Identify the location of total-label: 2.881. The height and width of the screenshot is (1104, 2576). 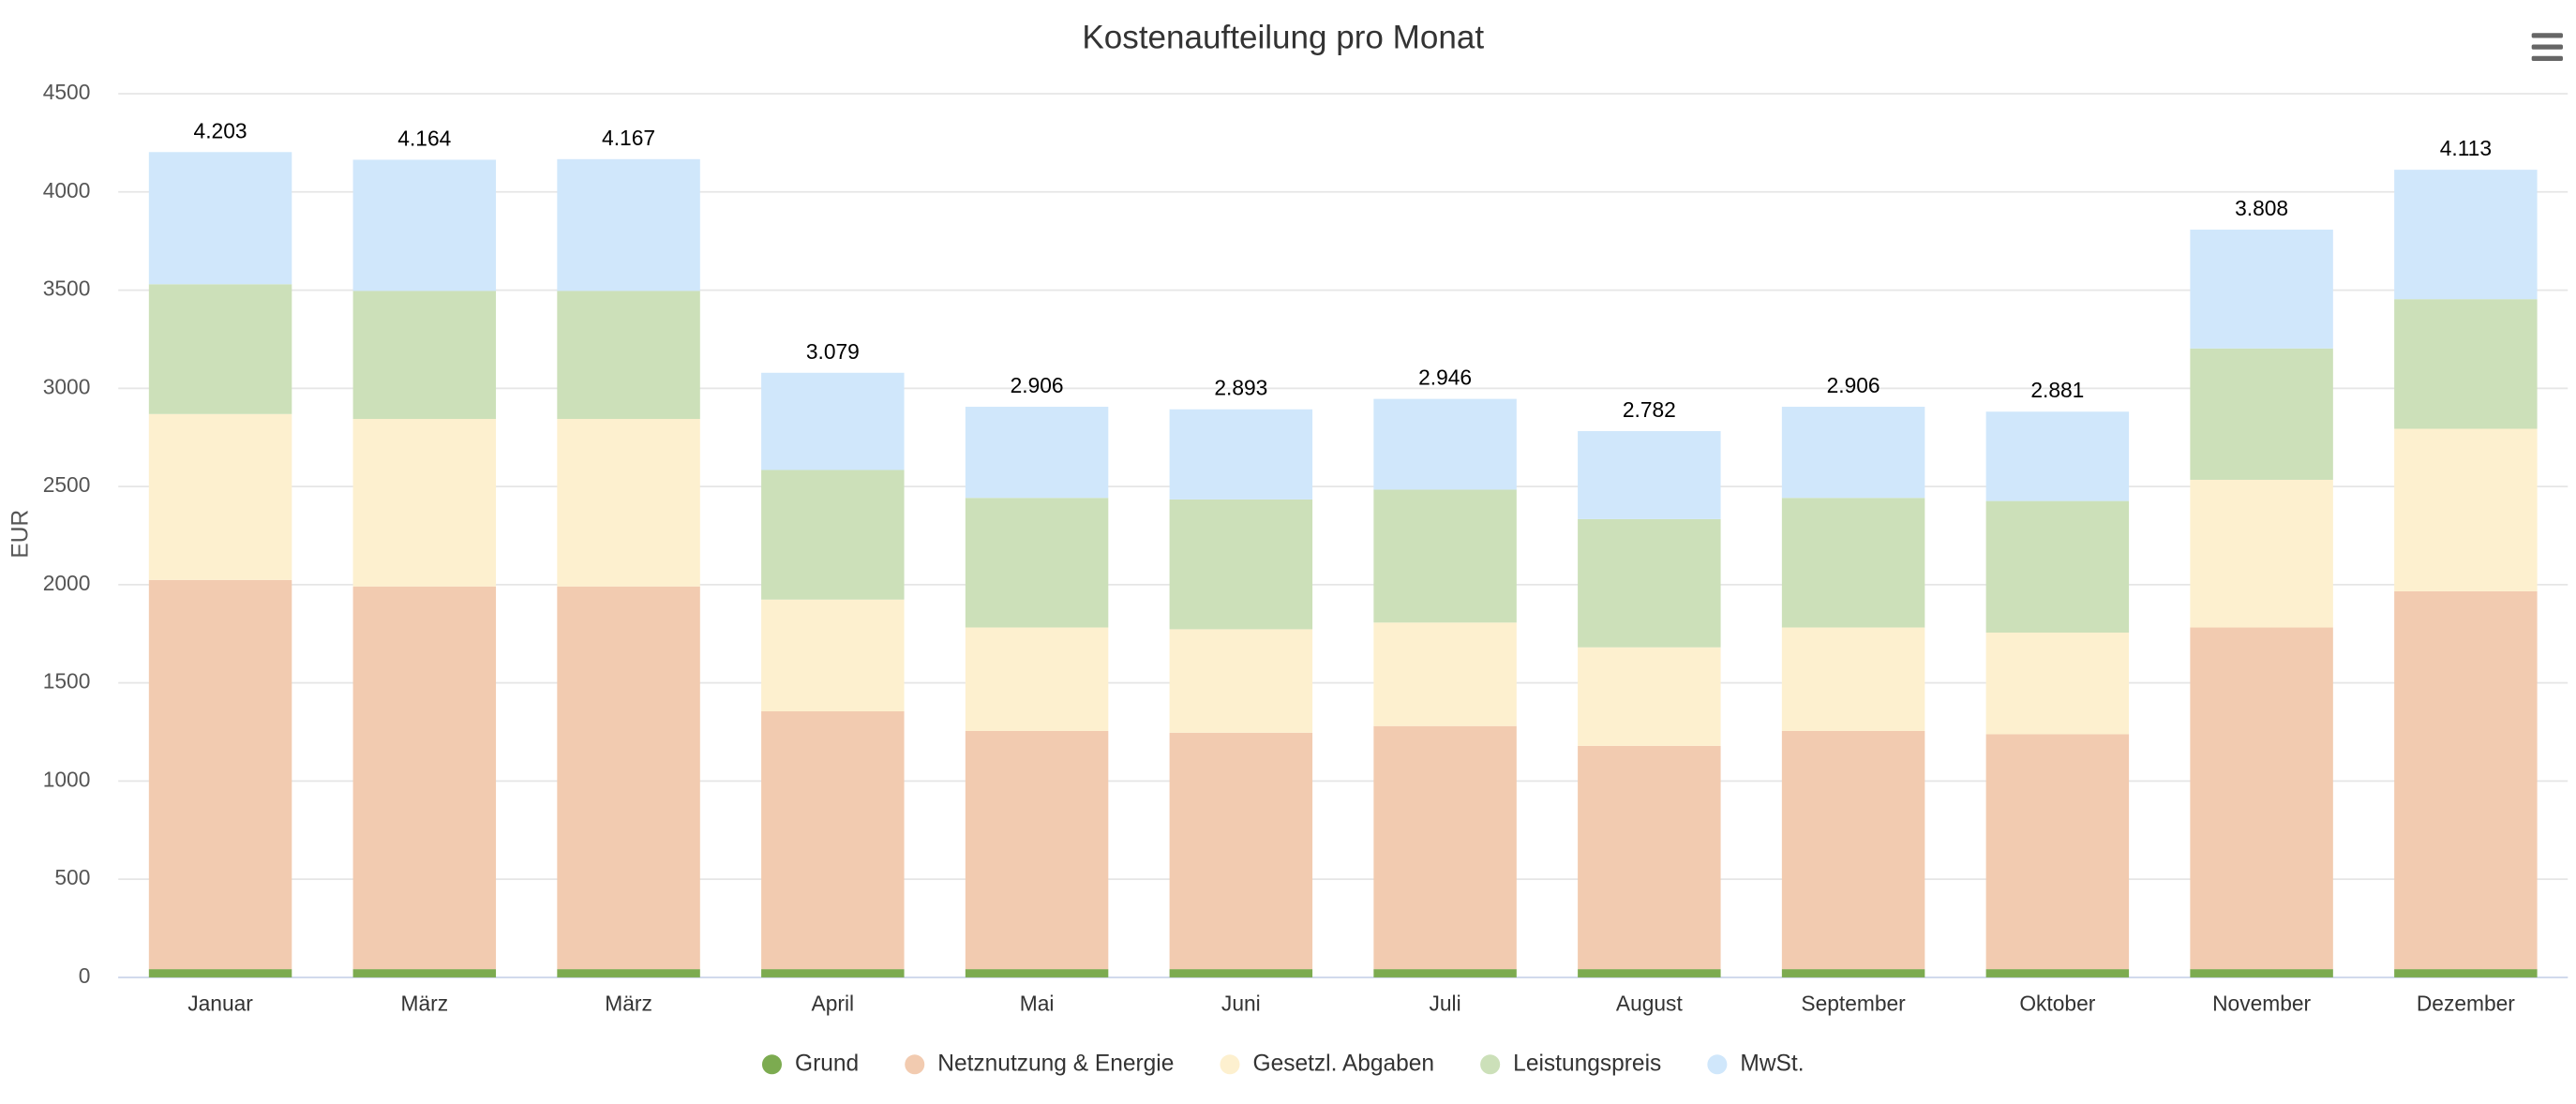
(2057, 390).